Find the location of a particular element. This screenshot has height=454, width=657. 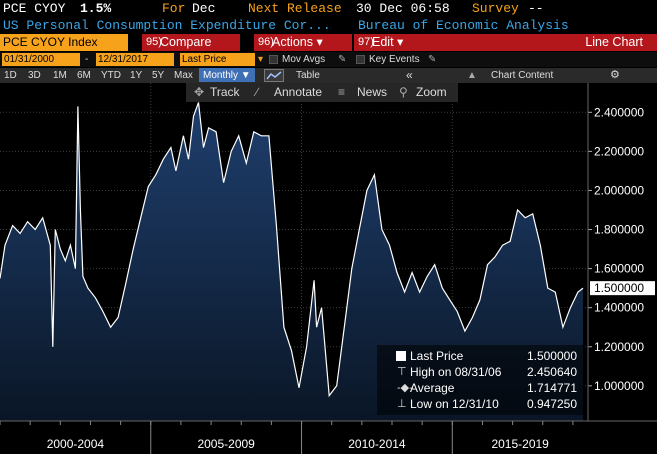

legend-last-price-label: Last Price is located at coordinates (437, 356).